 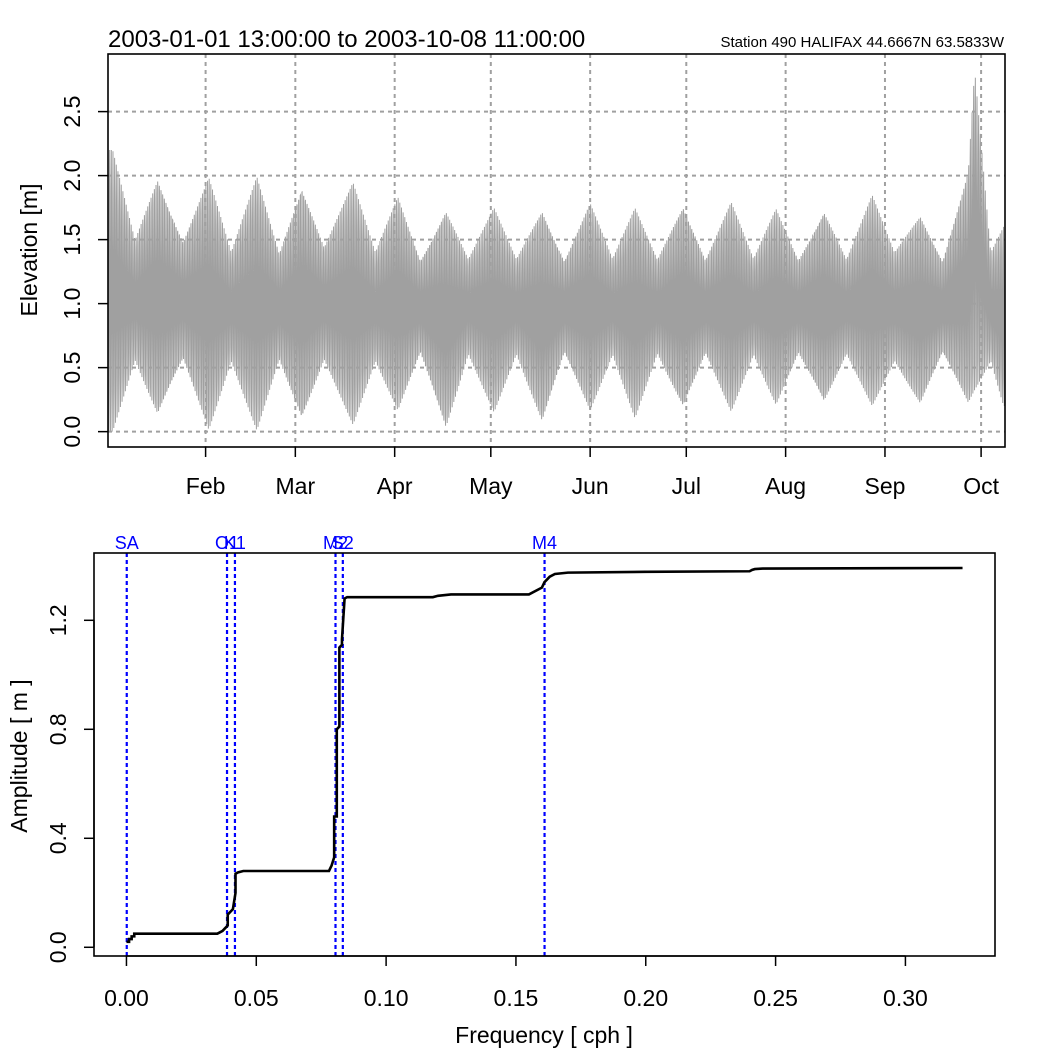 What do you see at coordinates (58, 838) in the screenshot?
I see `y-tick-label: 0.4` at bounding box center [58, 838].